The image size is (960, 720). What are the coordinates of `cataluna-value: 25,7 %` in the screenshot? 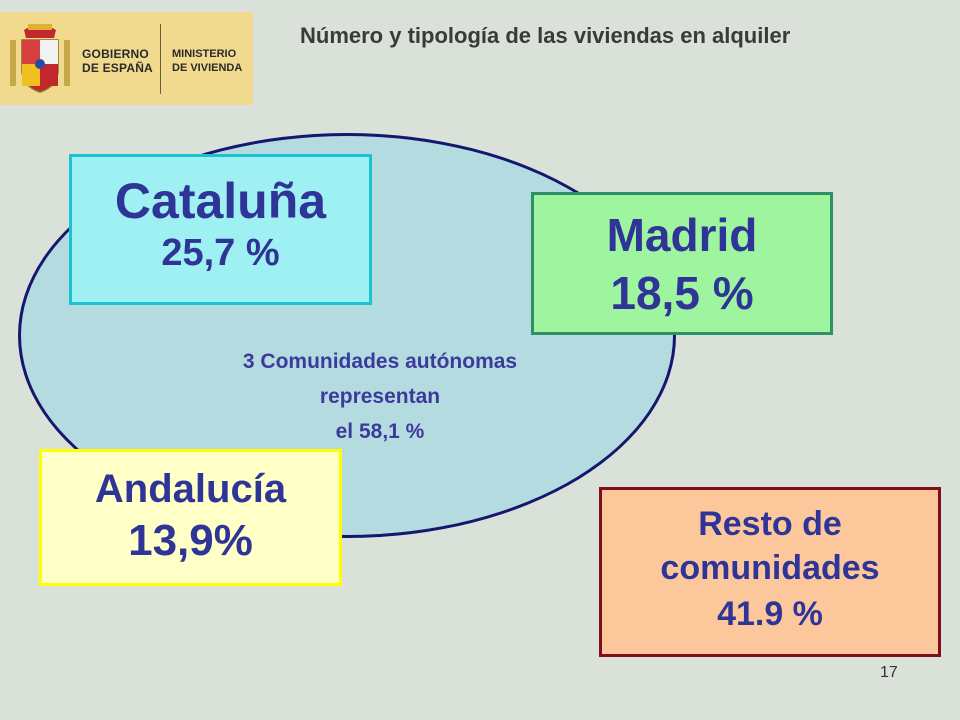 It's located at (220, 253).